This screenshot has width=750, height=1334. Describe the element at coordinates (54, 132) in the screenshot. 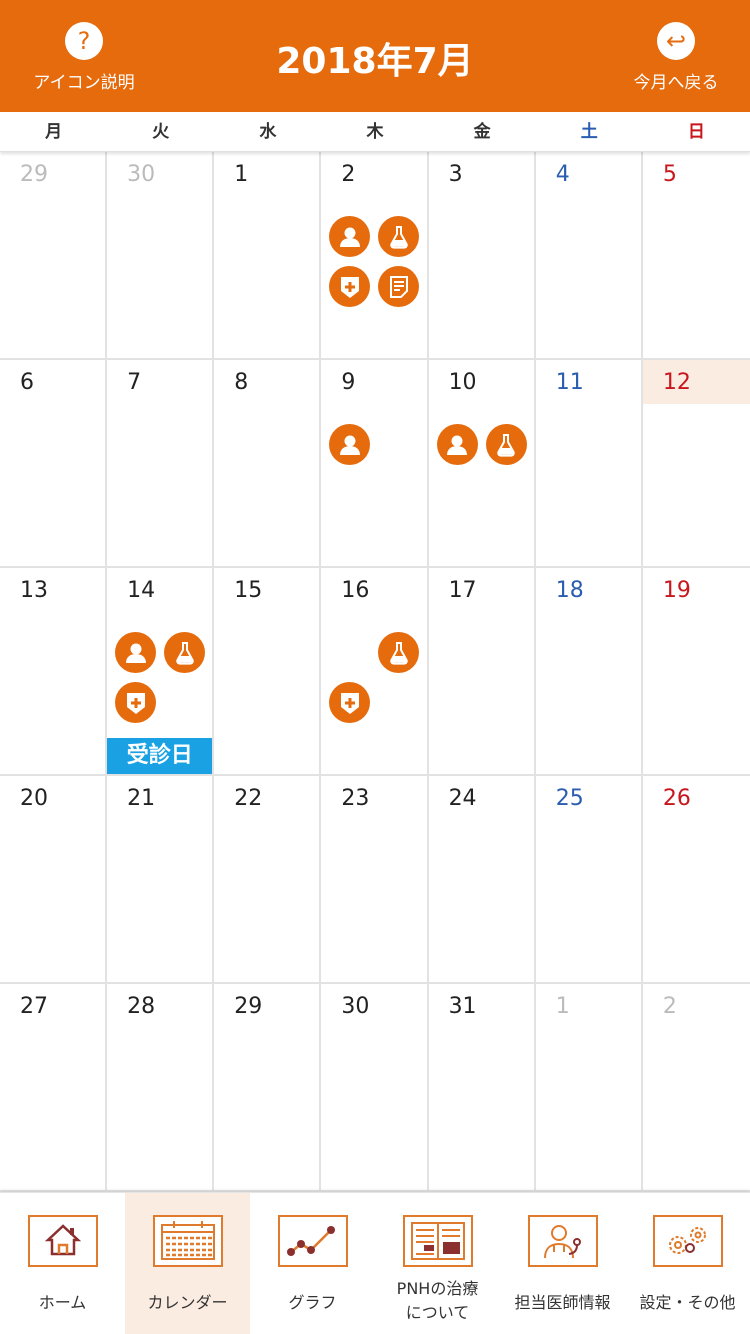

I see `weekday-mon: 月` at that location.